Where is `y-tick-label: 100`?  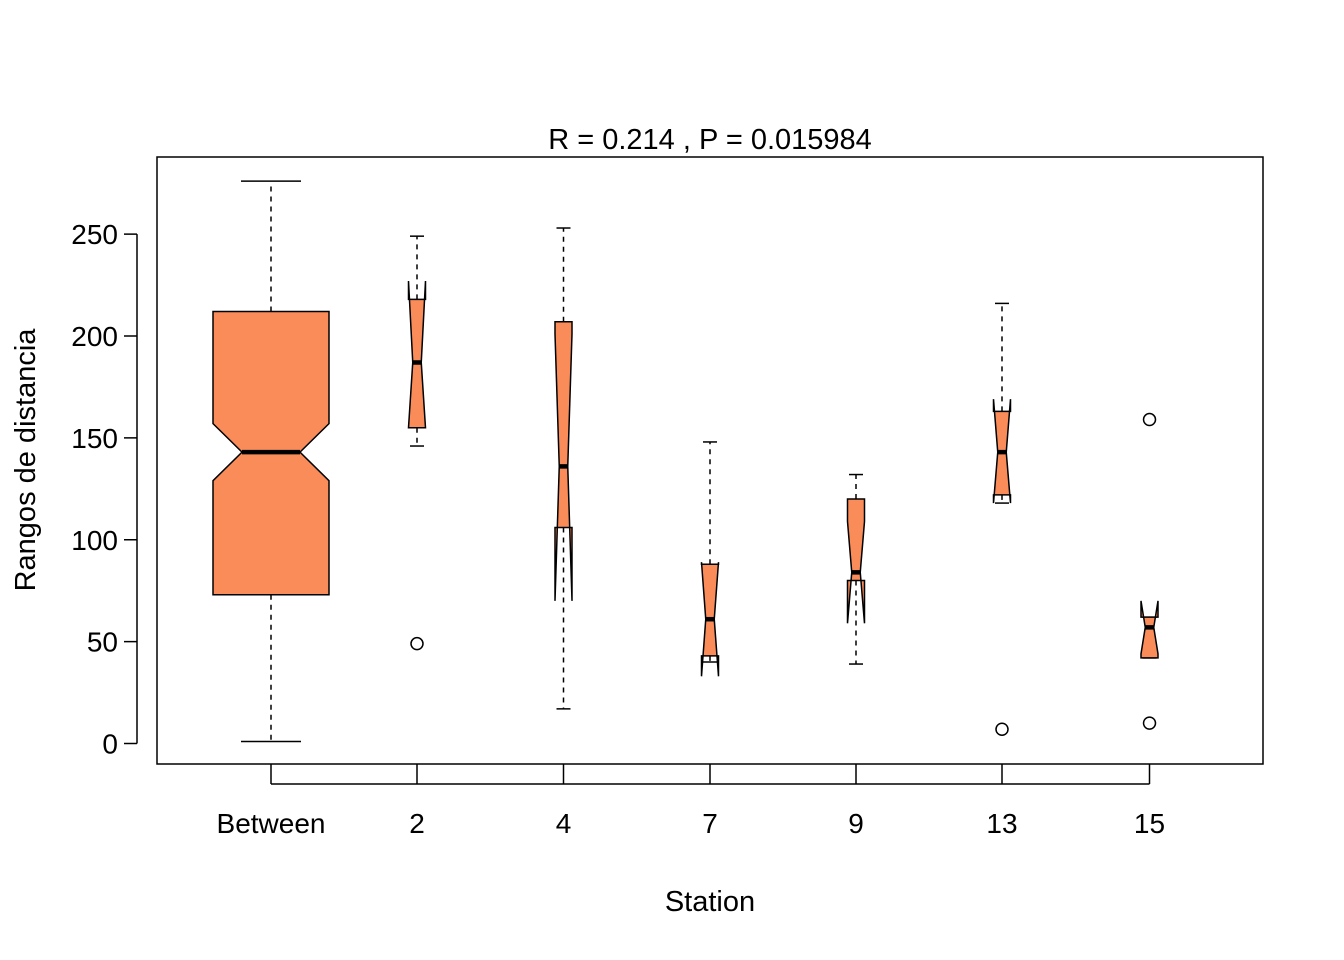
y-tick-label: 100 is located at coordinates (94, 540).